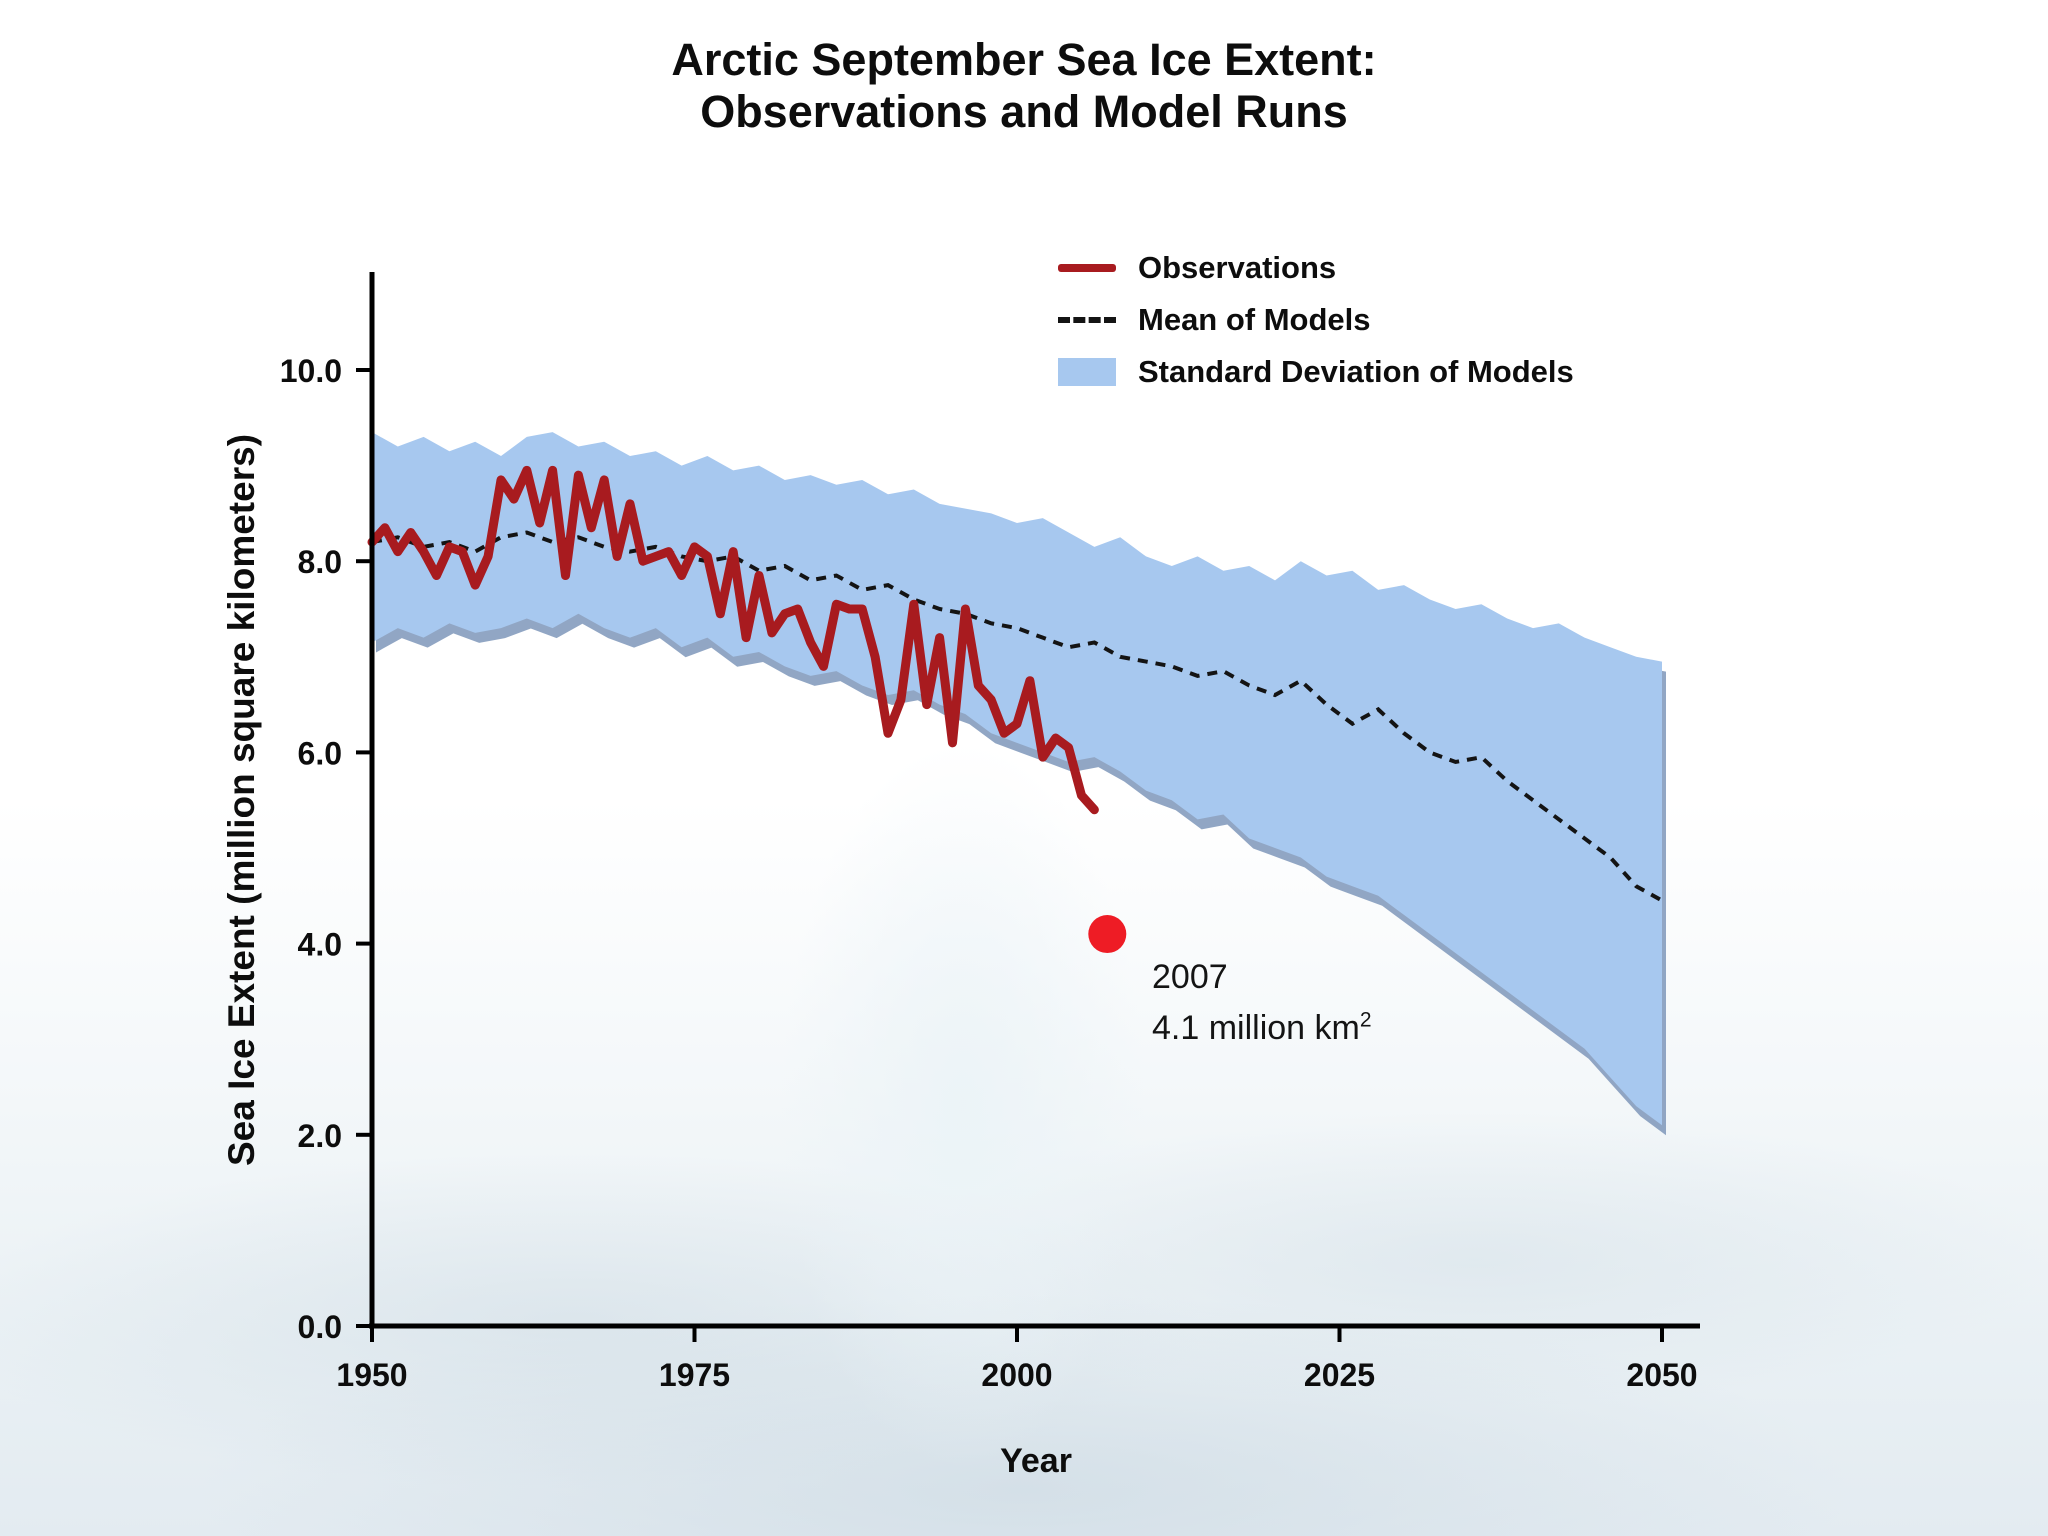 Image resolution: width=2048 pixels, height=1536 pixels. I want to click on svg-text: 0.0, so click(320, 1327).